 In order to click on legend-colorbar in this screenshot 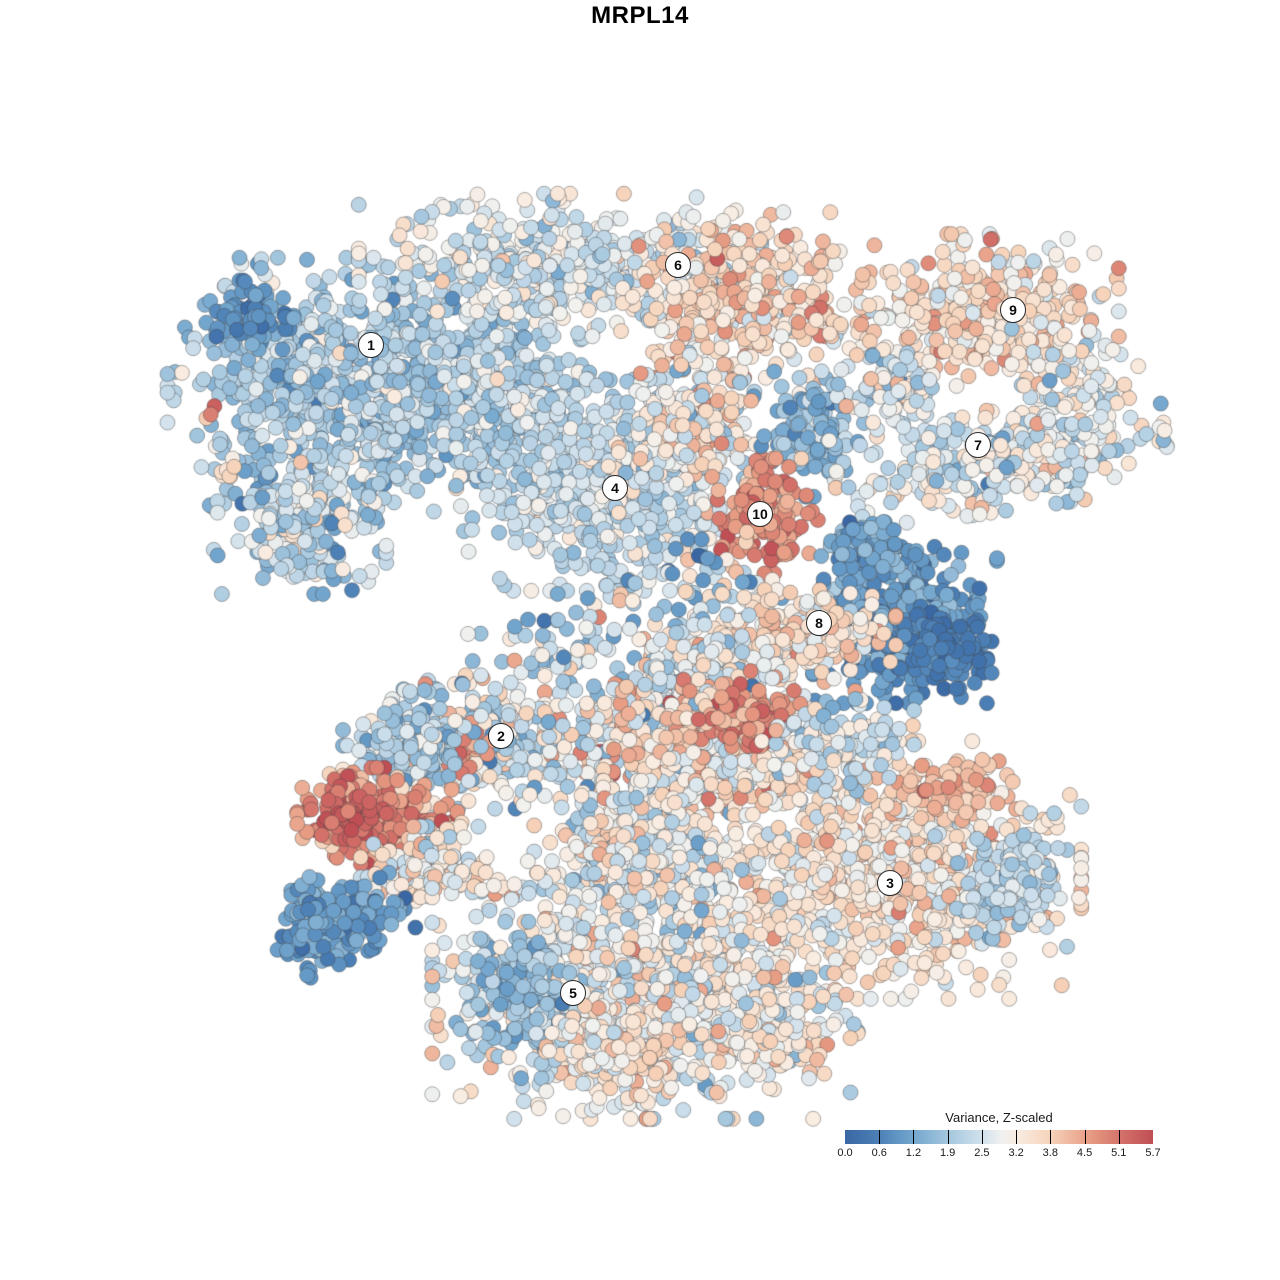, I will do `click(999, 1137)`.